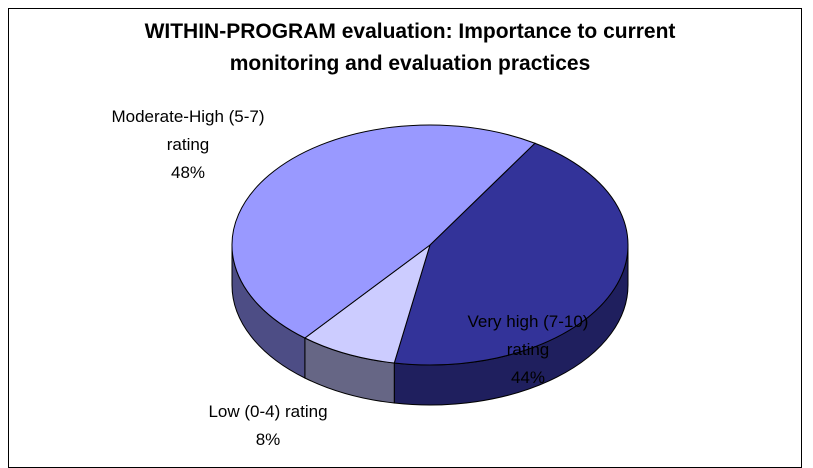 The height and width of the screenshot is (468, 813). Describe the element at coordinates (528, 377) in the screenshot. I see `slice-value: 44%` at that location.